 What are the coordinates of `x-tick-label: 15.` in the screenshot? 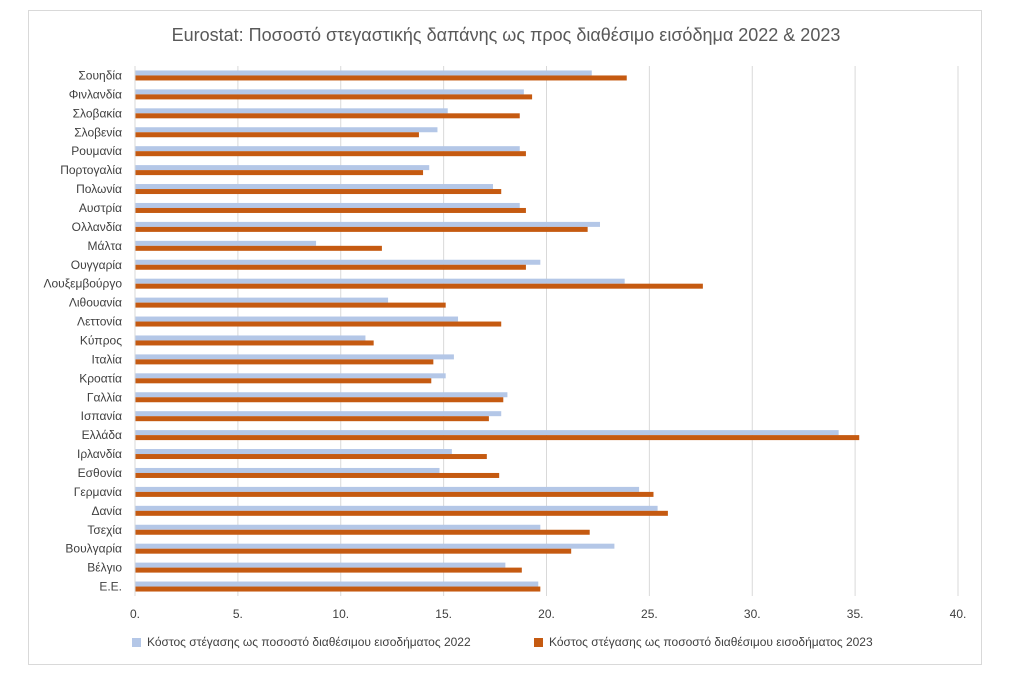 It's located at (443, 614).